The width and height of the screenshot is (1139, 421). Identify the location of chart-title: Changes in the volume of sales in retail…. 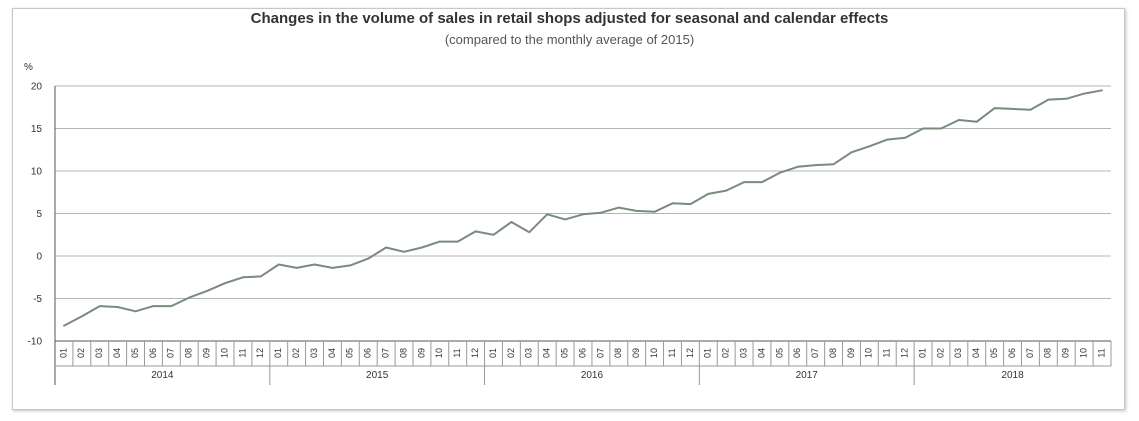
(569, 18).